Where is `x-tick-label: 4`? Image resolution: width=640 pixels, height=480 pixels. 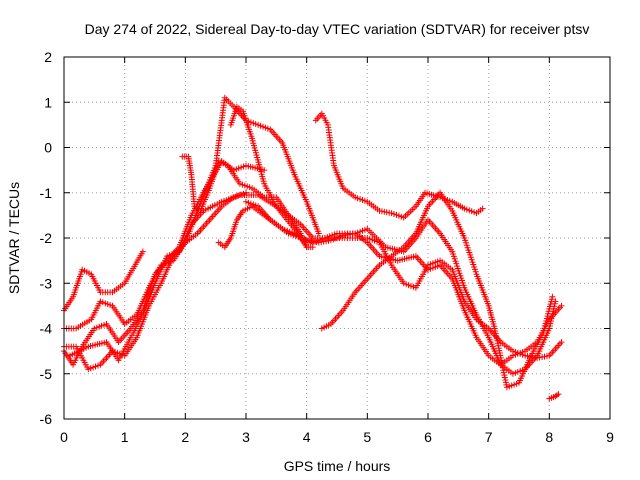 x-tick-label: 4 is located at coordinates (307, 437).